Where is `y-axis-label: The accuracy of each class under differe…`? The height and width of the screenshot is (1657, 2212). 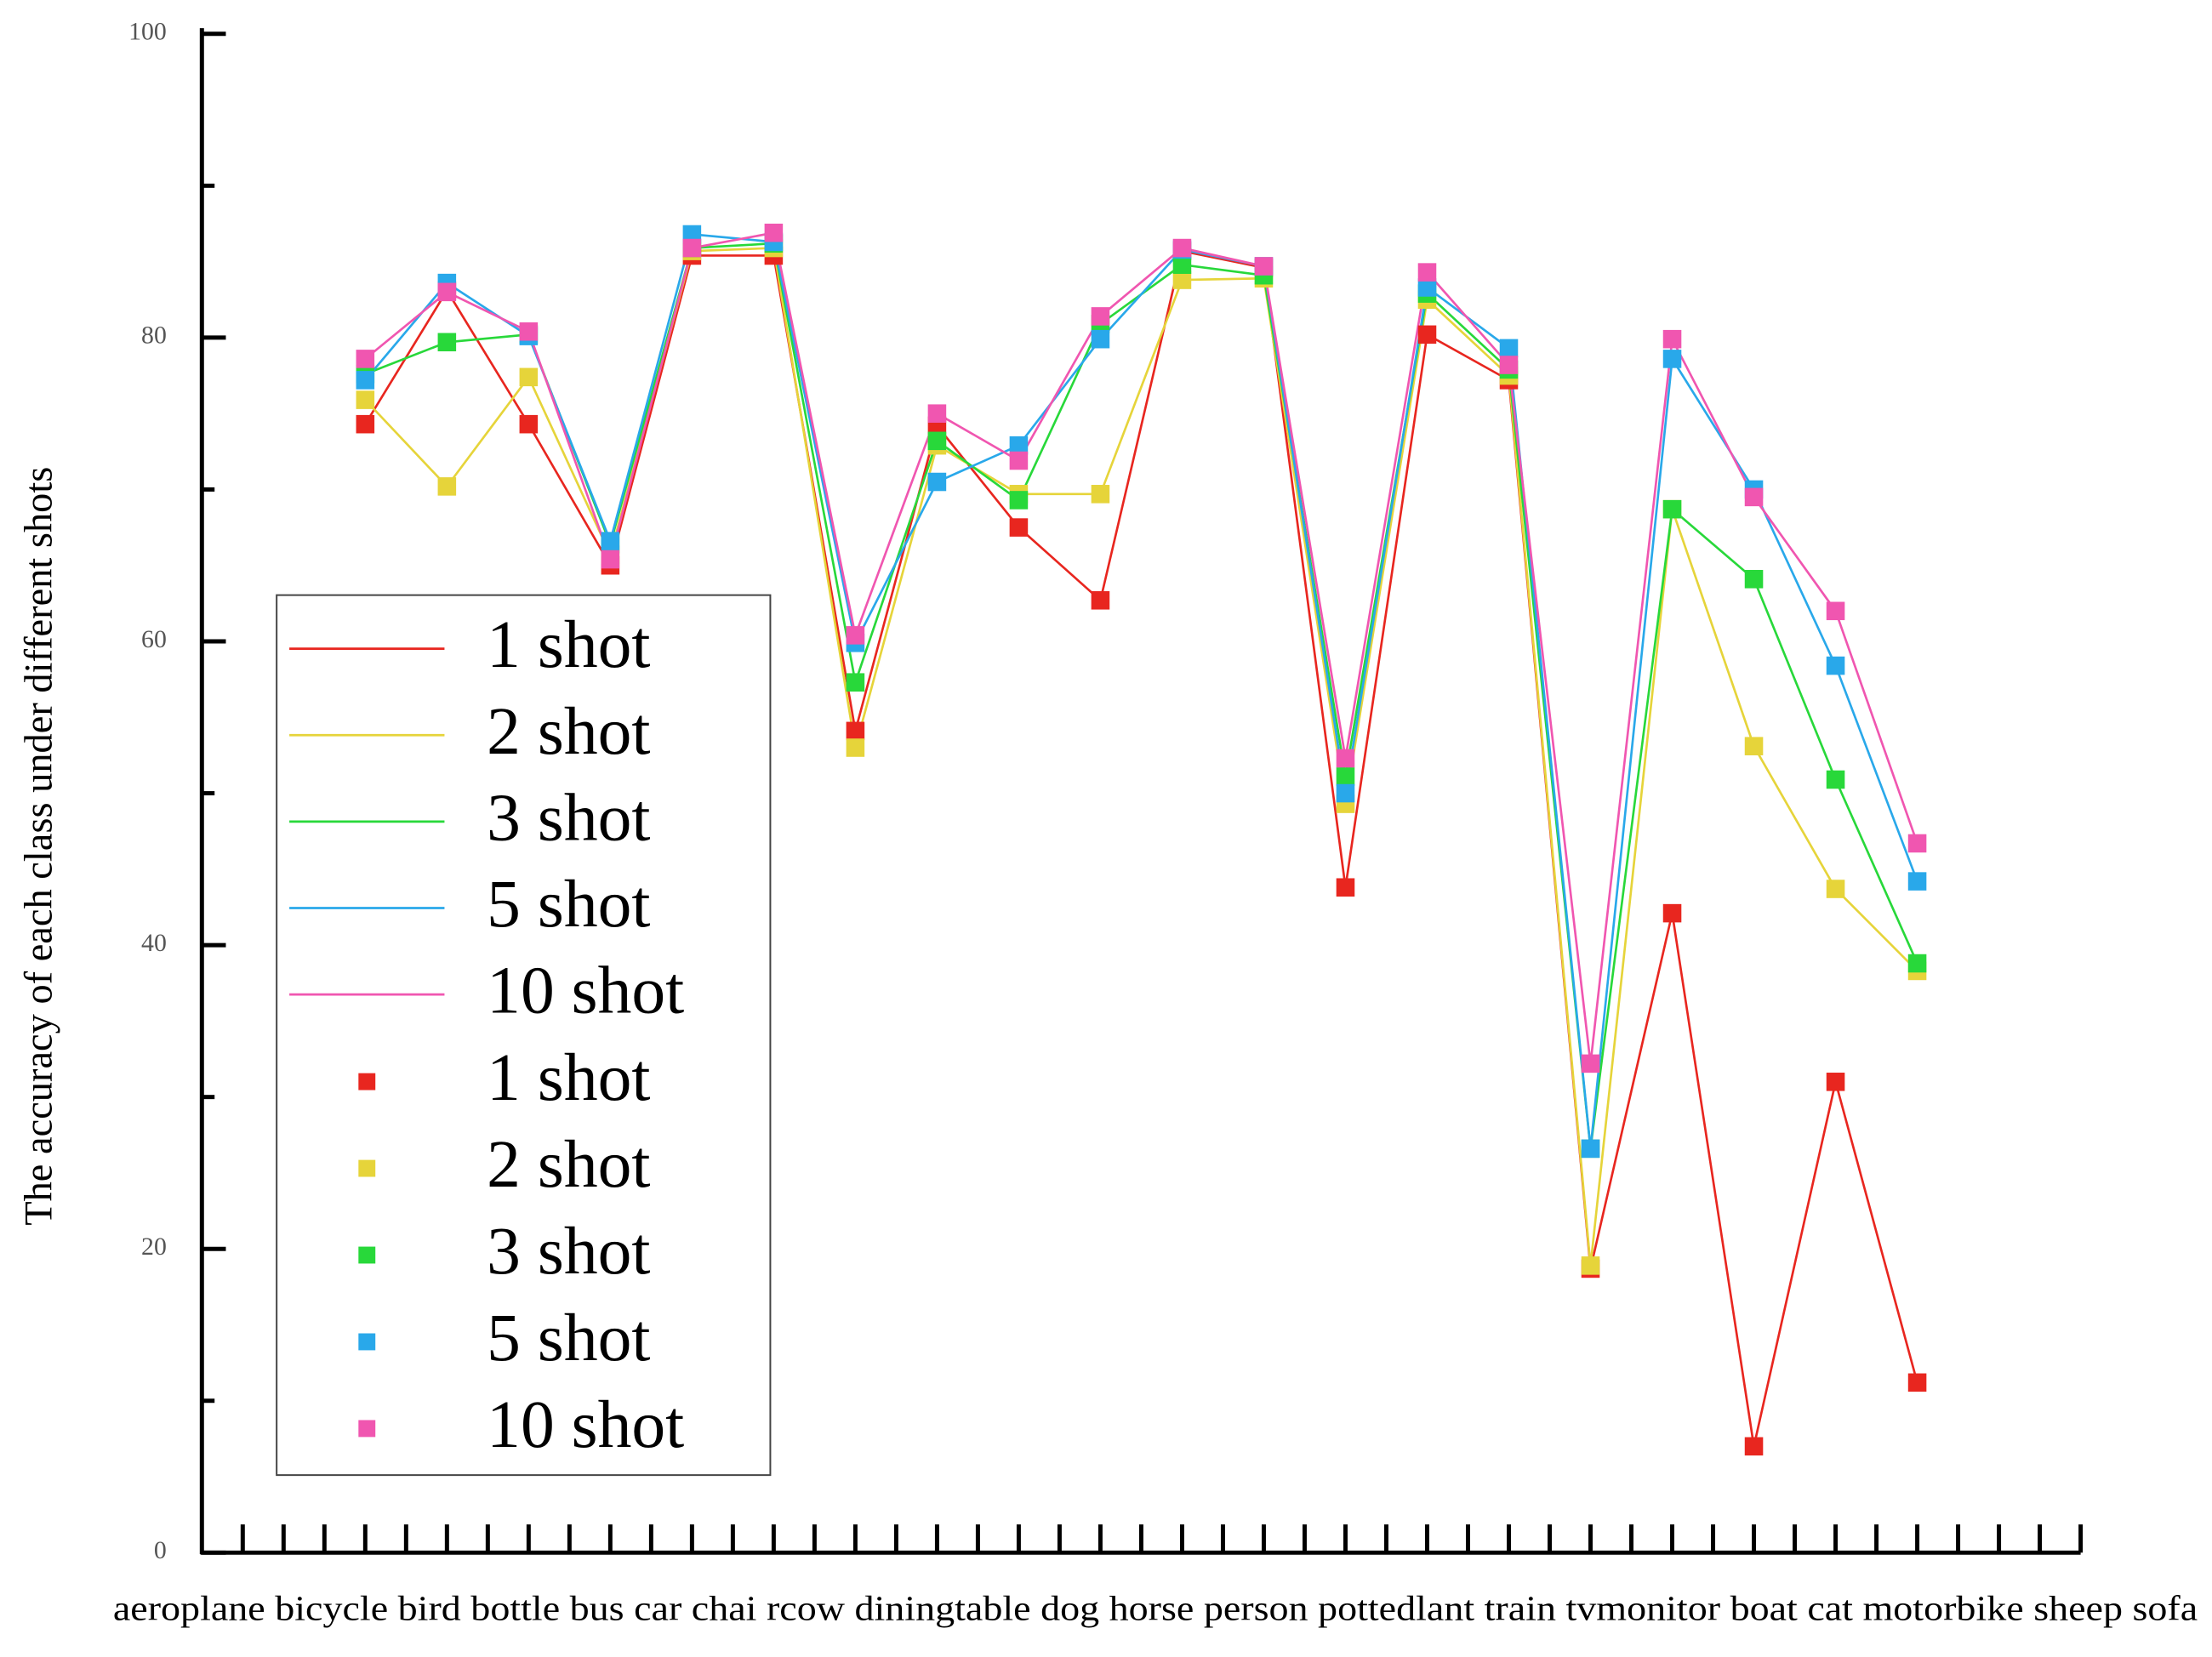
y-axis-label: The accuracy of each class under differe… is located at coordinates (39, 846).